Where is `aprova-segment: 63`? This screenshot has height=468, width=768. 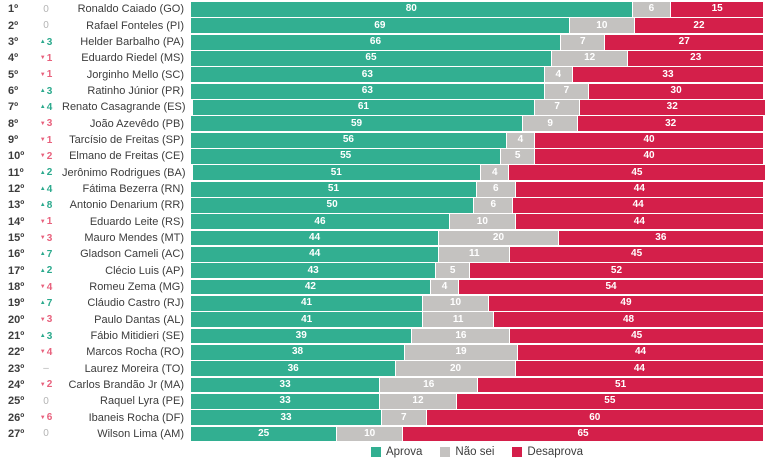
aprova-segment: 63 is located at coordinates (367, 75).